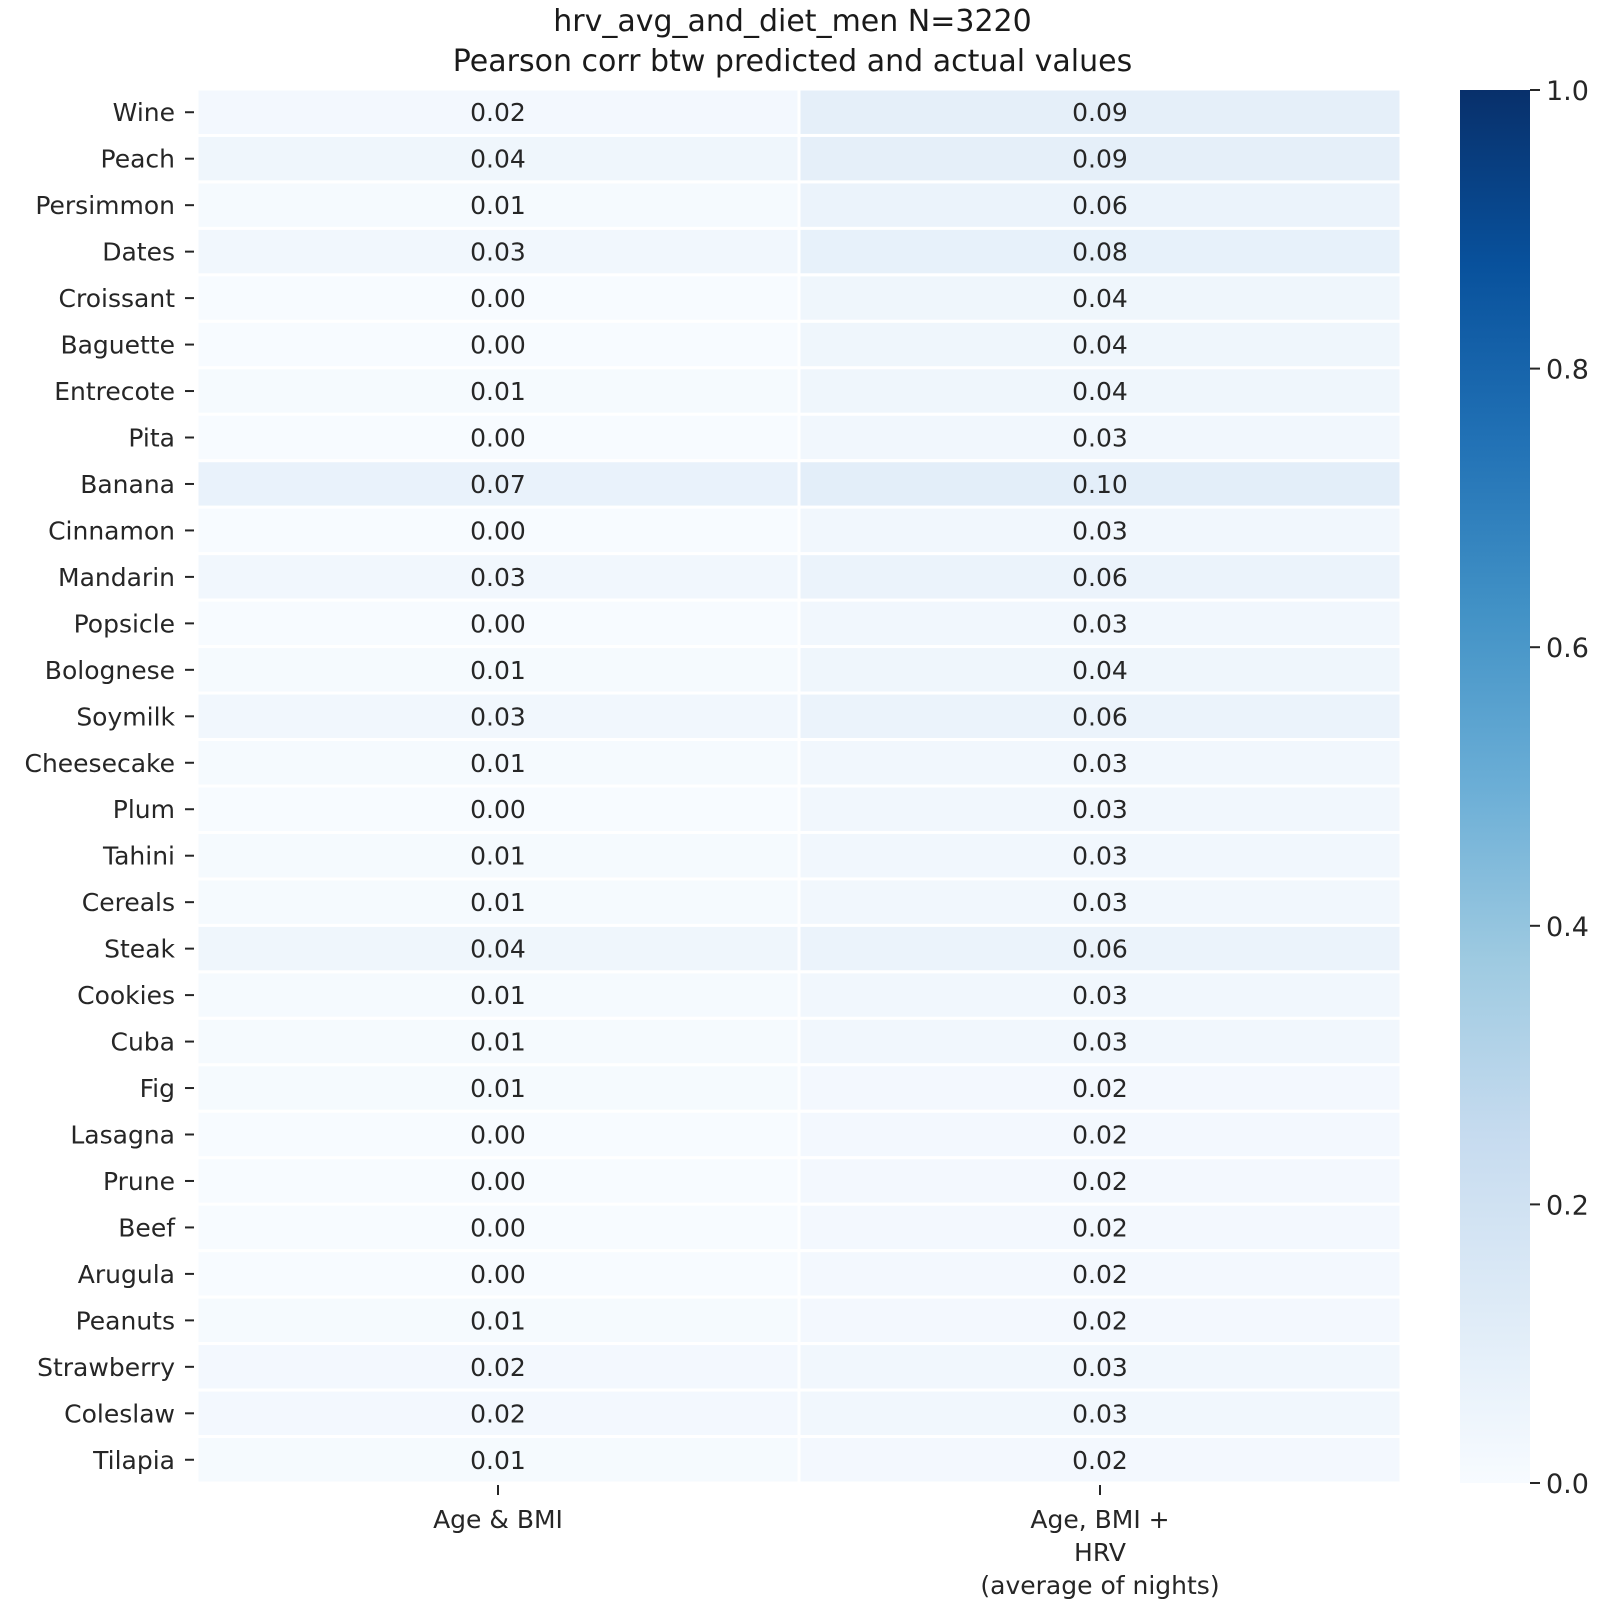  What do you see at coordinates (1099, 1519) in the screenshot?
I see `x-tick-label: Age, BMI +` at bounding box center [1099, 1519].